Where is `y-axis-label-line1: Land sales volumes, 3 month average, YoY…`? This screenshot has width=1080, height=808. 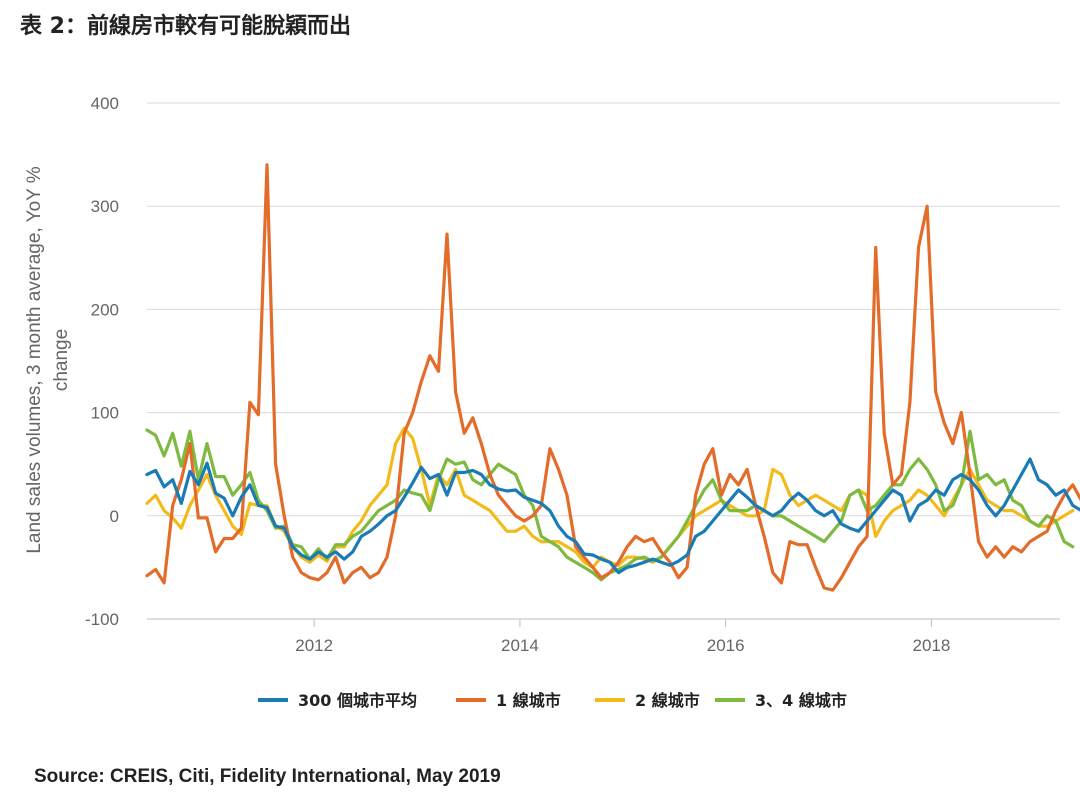
y-axis-label-line1: Land sales volumes, 3 month average, YoY… is located at coordinates (34, 359).